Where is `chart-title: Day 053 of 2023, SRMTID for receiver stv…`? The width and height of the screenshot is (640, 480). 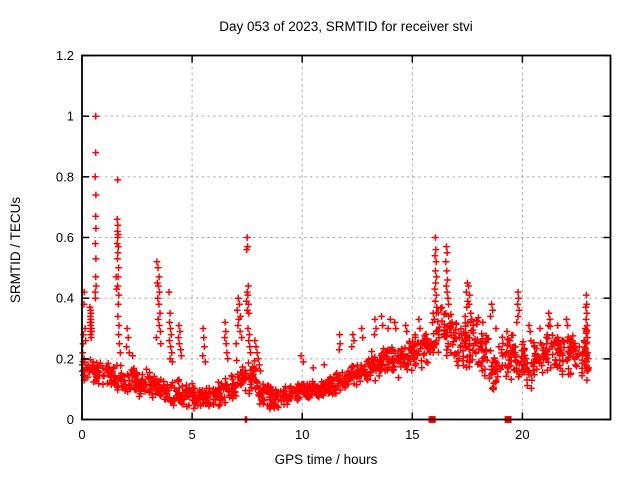 chart-title: Day 053 of 2023, SRMTID for receiver stv… is located at coordinates (346, 26).